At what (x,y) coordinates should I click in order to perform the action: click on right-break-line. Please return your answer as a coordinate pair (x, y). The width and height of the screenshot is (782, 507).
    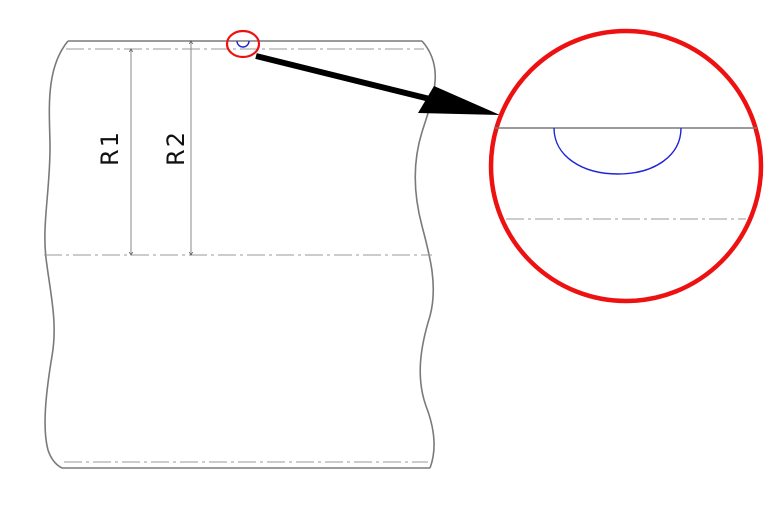
    Looking at the image, I should click on (425, 254).